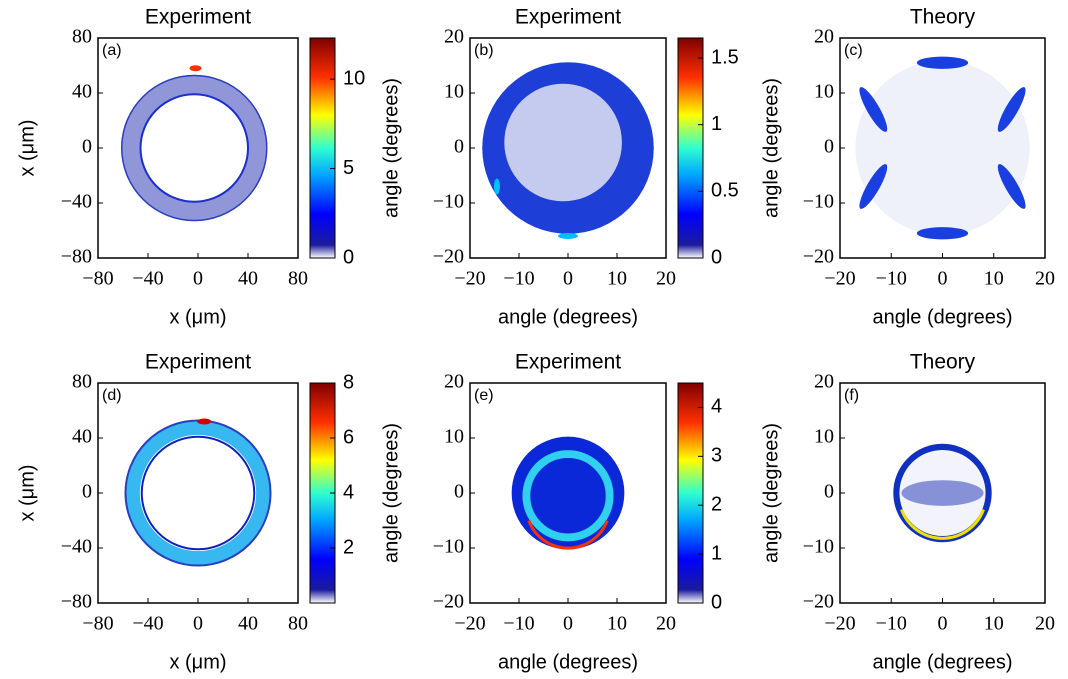  What do you see at coordinates (147, 279) in the screenshot?
I see `x-tick-label: −40` at bounding box center [147, 279].